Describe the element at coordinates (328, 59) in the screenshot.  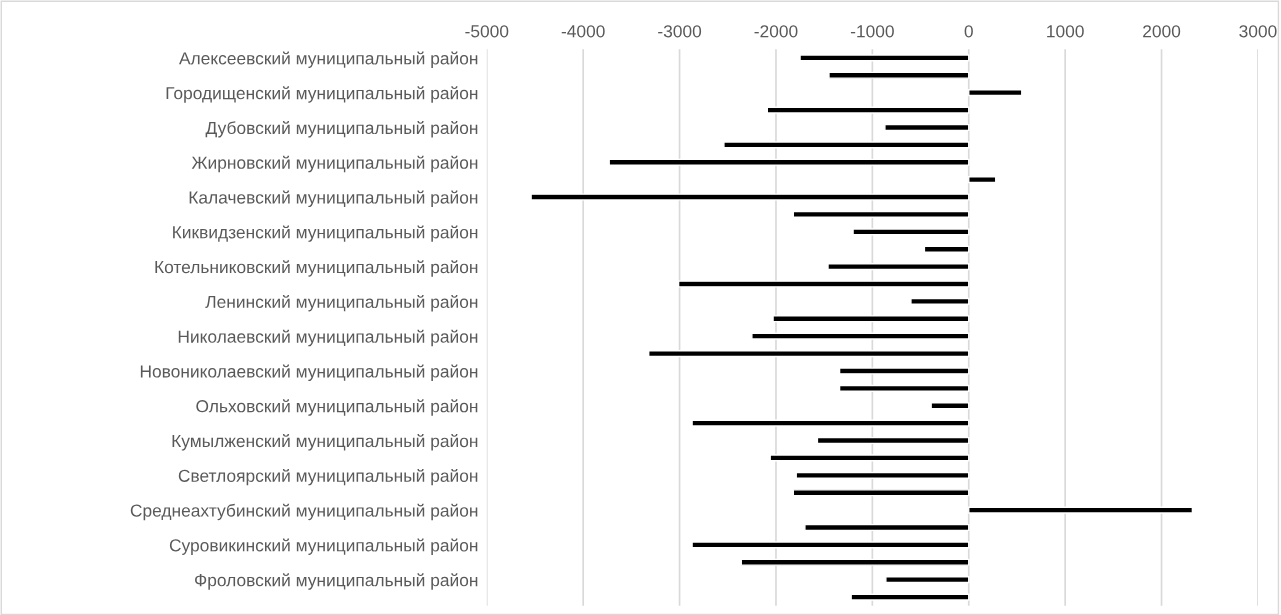
I see `y-tick-label: Алексеевский муниципальный район` at that location.